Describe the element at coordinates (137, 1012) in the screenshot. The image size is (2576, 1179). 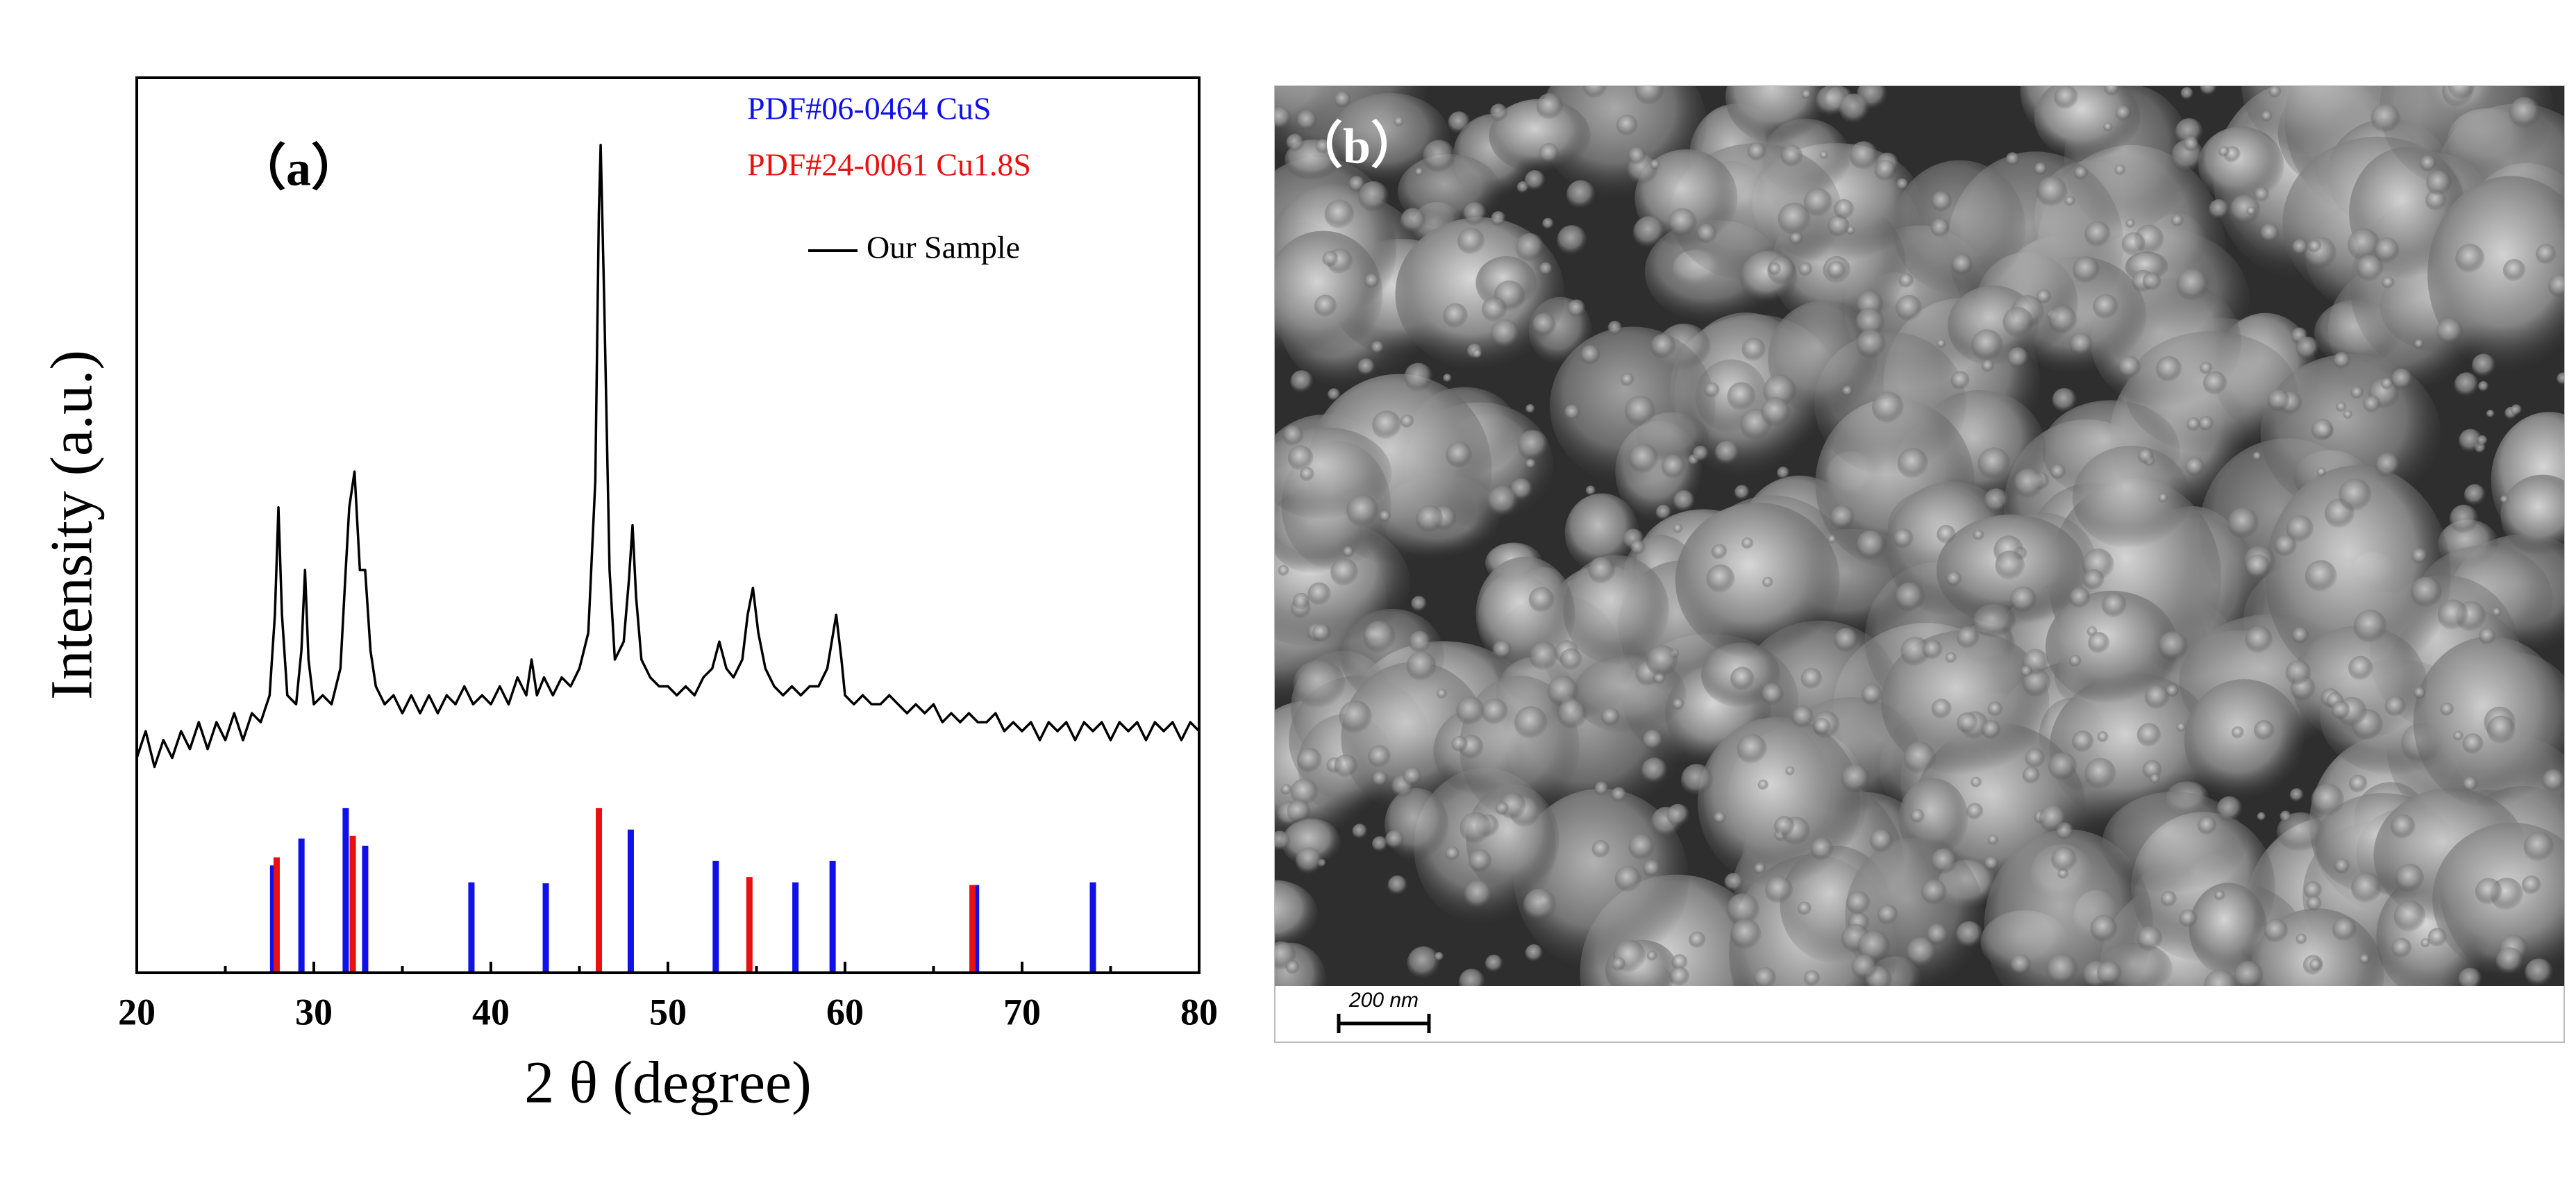
I see `x-tick-label: 20` at that location.